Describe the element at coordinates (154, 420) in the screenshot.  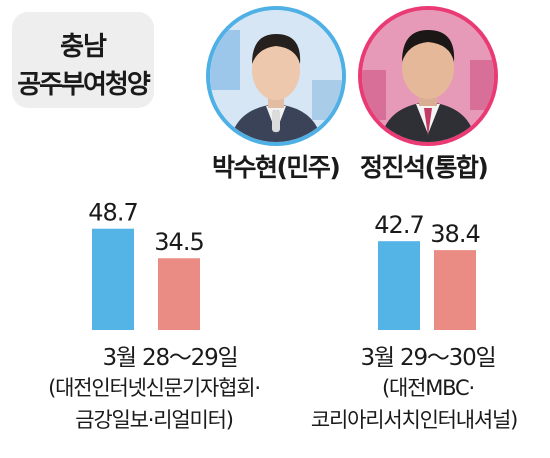
I see `poll-1-source-line2: 금강일보·리얼미터)` at that location.